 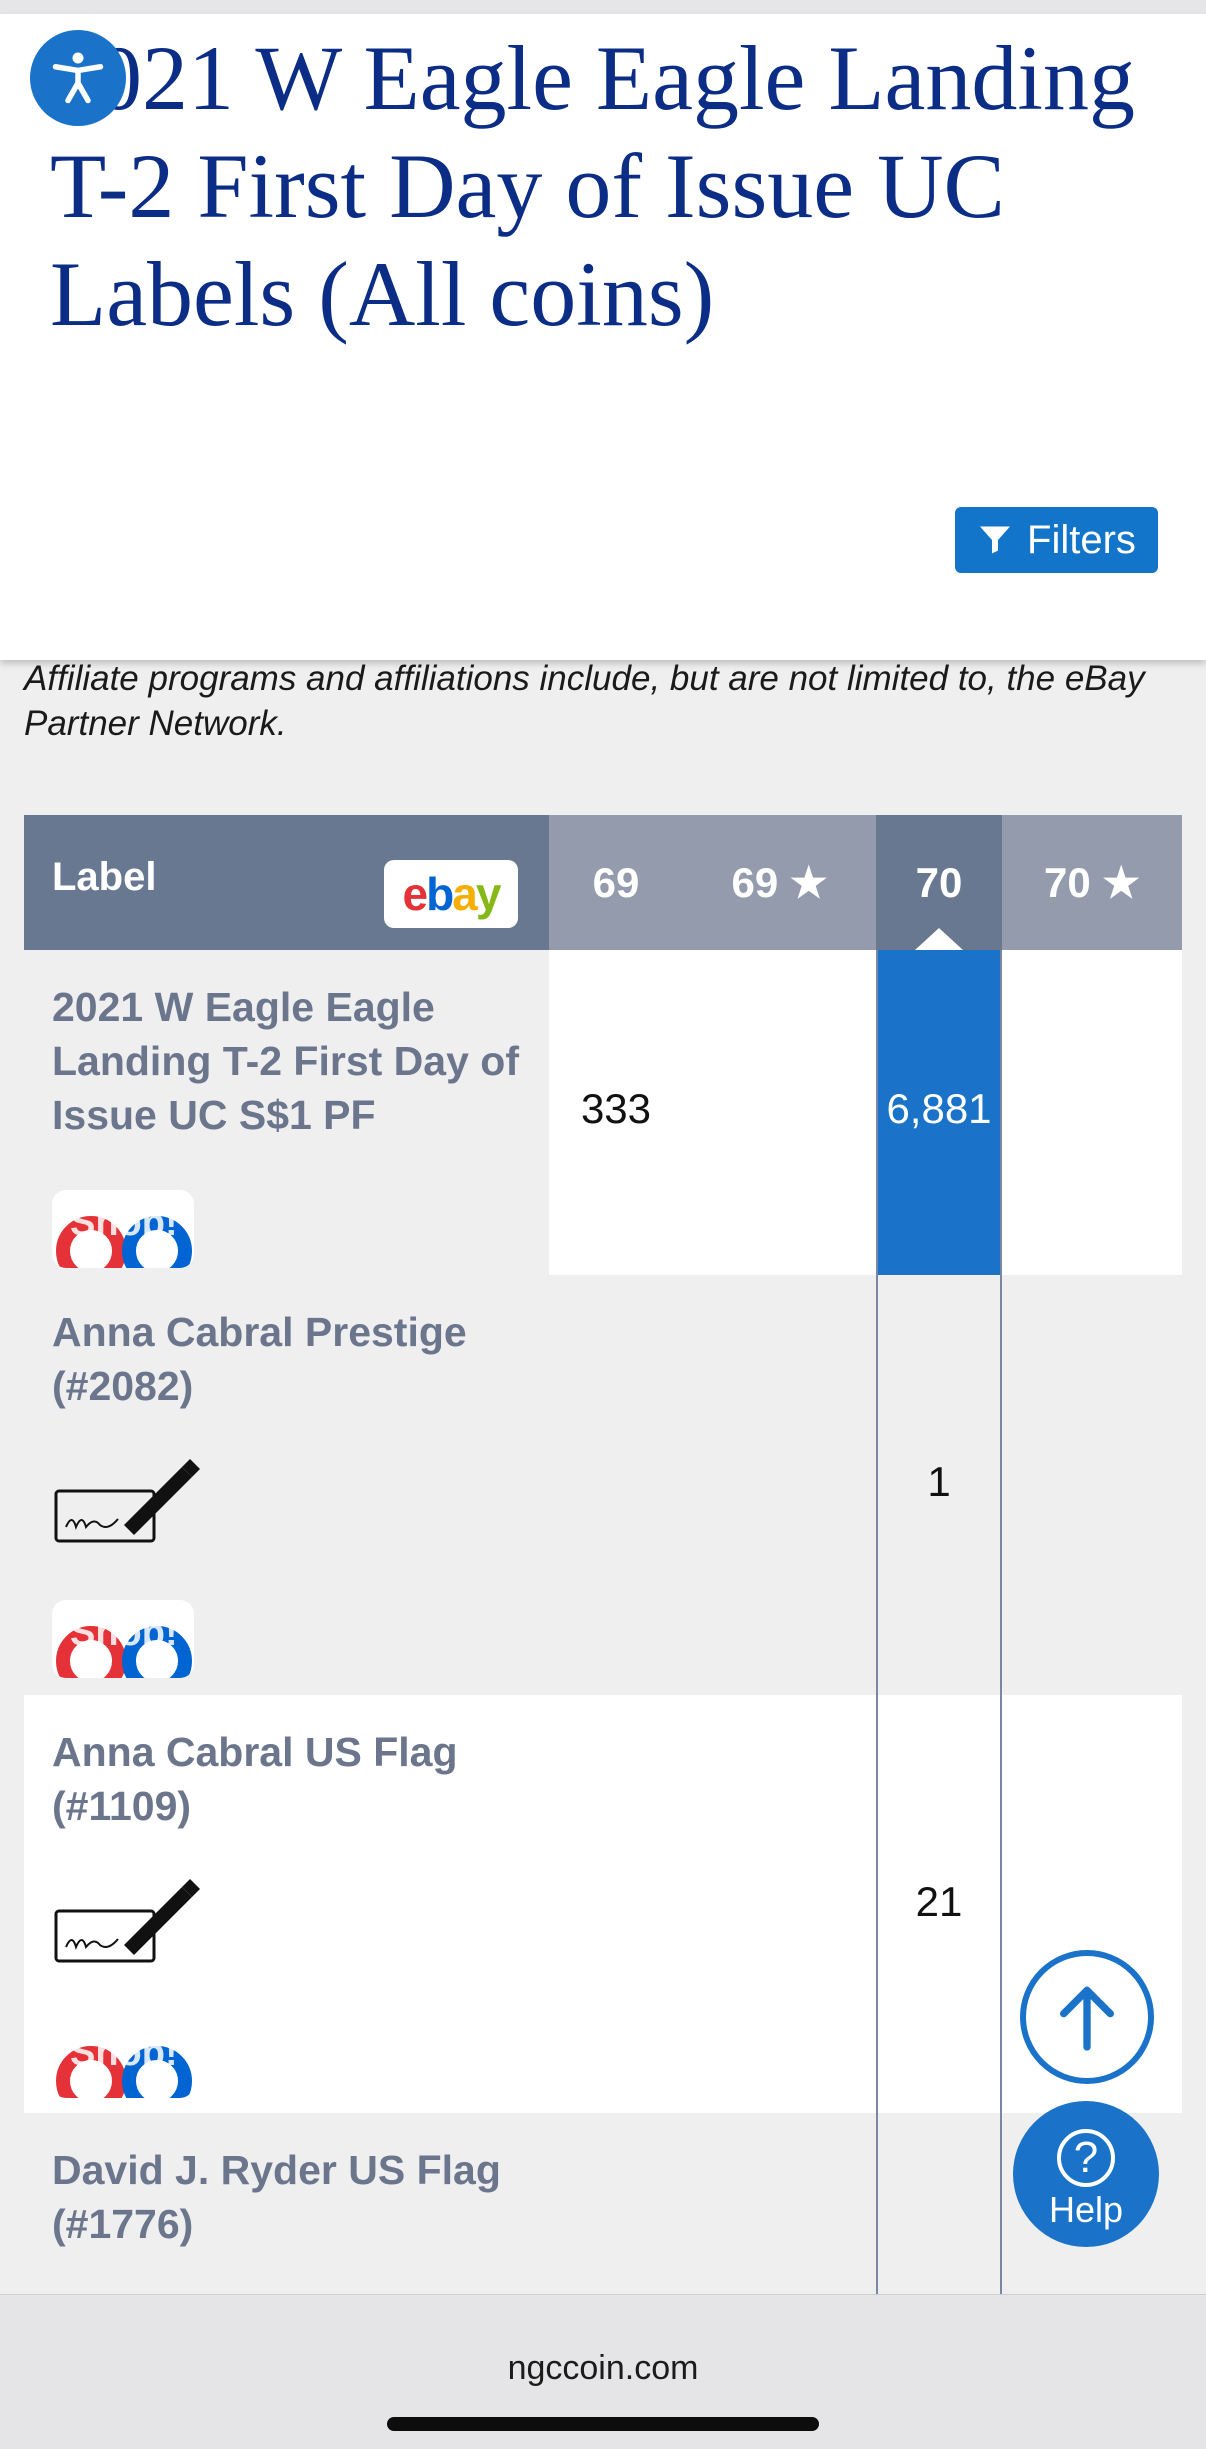 I want to click on row-label-cell: David J. Ryder US Flag (#1776), so click(x=286, y=2204).